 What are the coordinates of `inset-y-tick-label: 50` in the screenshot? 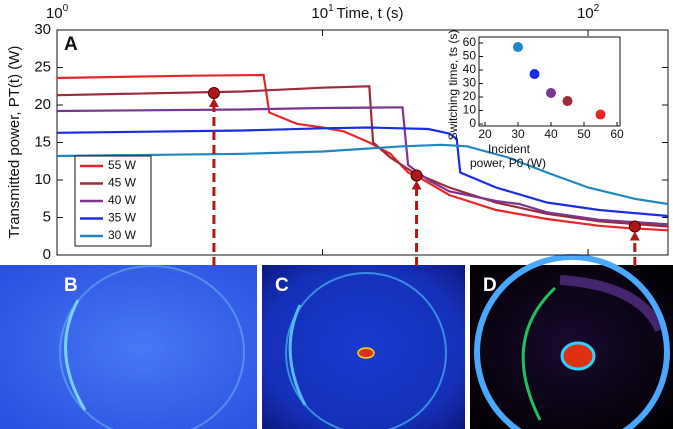 It's located at (470, 56).